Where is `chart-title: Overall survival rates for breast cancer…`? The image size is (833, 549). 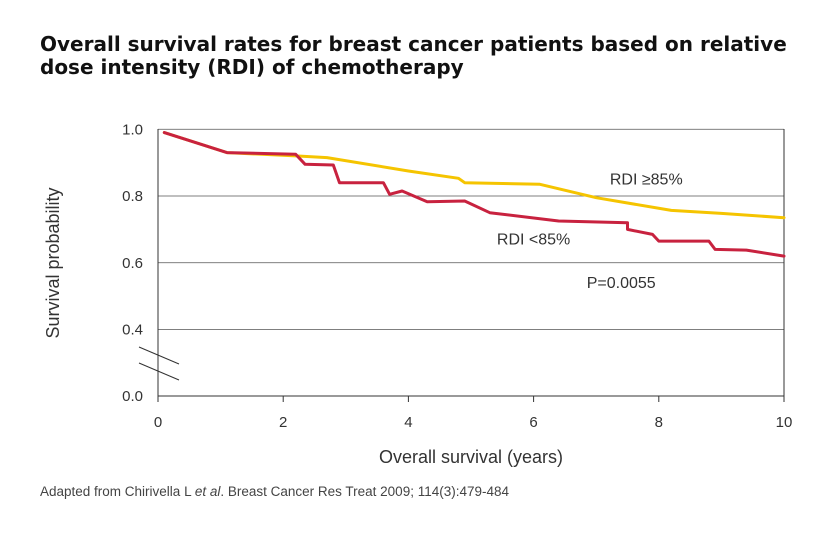 chart-title: Overall survival rates for breast cancer… is located at coordinates (420, 56).